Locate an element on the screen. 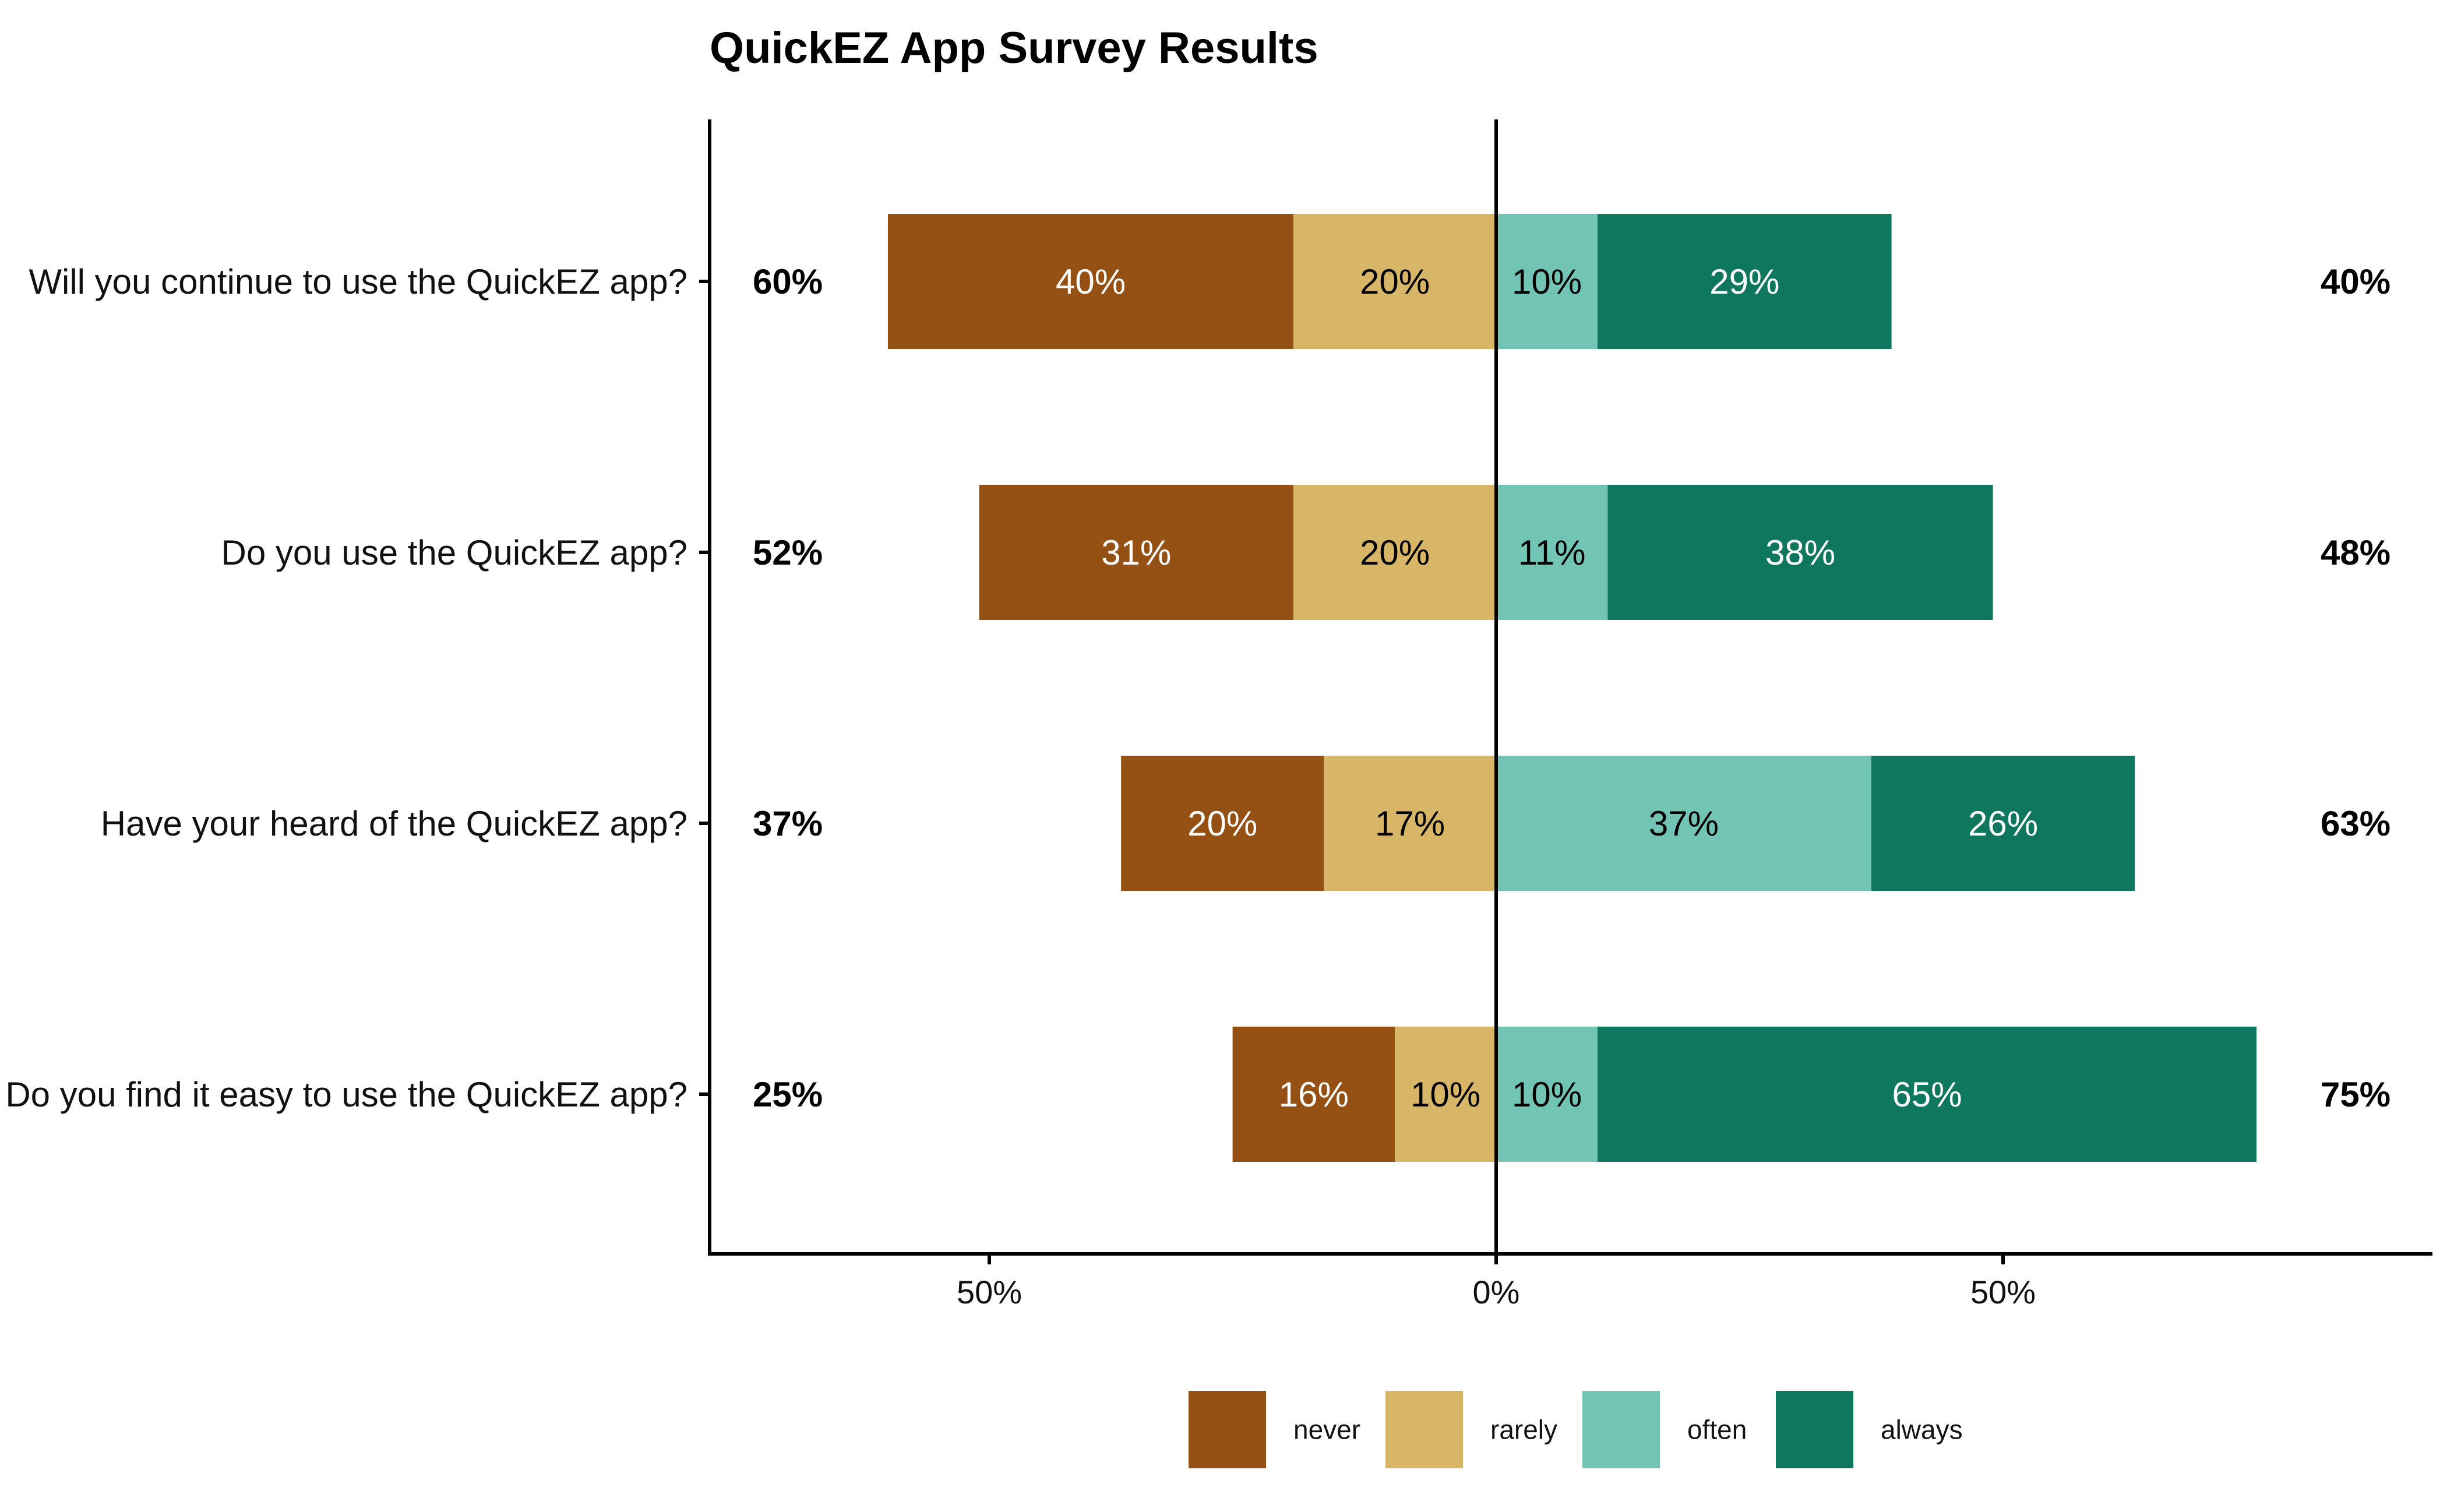  x-tick-label: 0% is located at coordinates (1496, 1292).